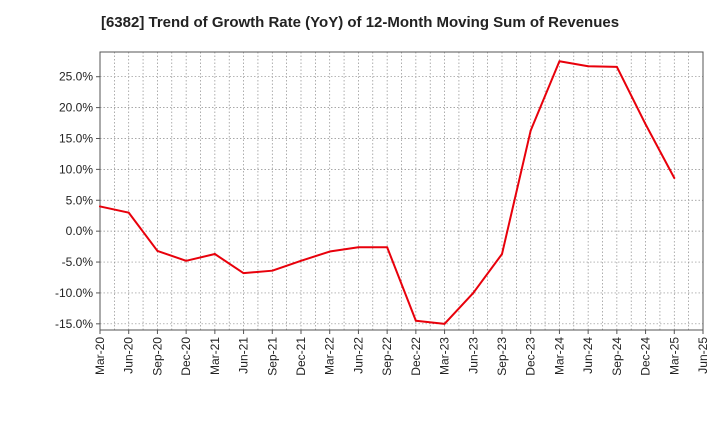 The image size is (720, 440). I want to click on x-tick-label: Mar-23, so click(445, 356).